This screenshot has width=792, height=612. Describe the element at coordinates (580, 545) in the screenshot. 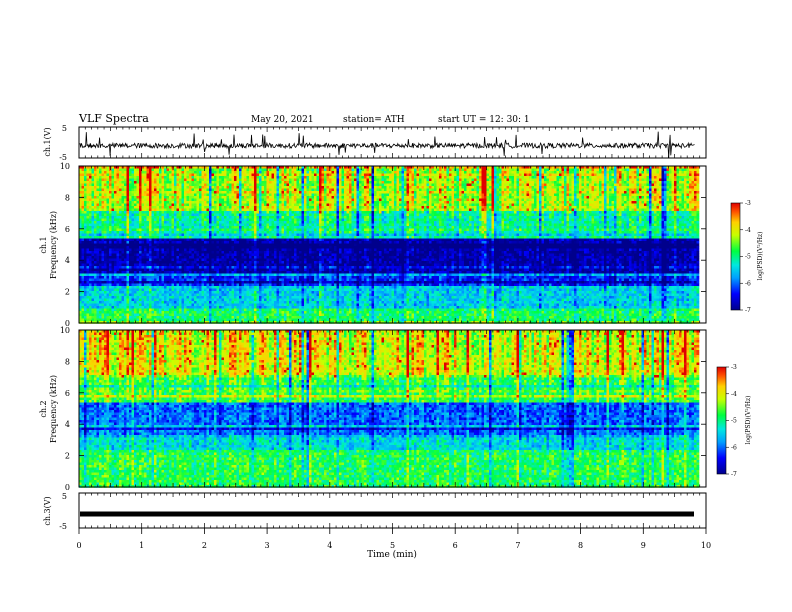

I see `time-tick-label: 8` at that location.